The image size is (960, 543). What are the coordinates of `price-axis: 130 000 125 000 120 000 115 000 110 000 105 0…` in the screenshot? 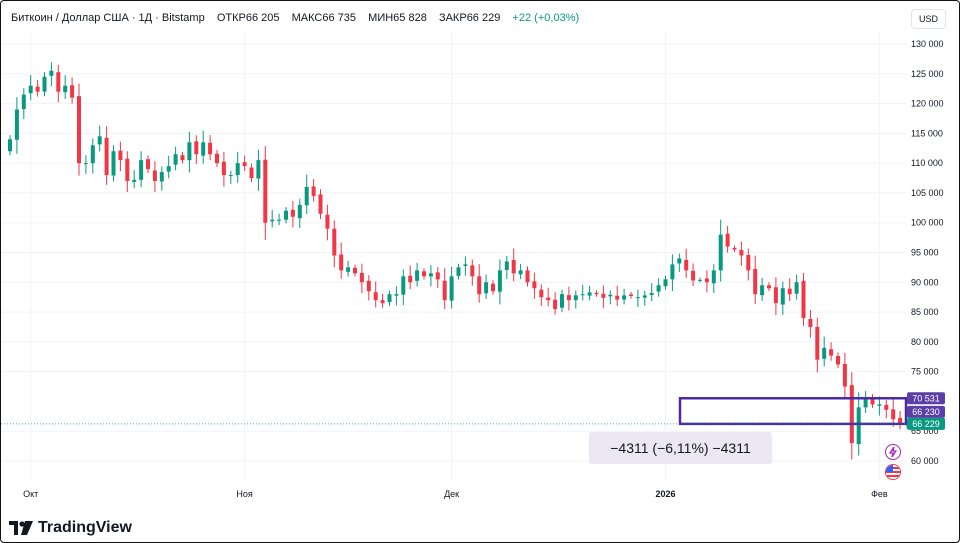 It's located at (927, 252).